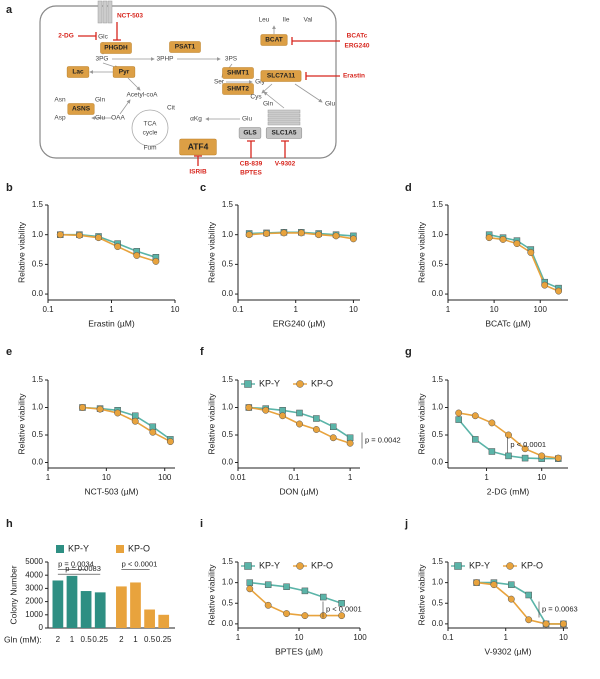 The width and height of the screenshot is (600, 679). Describe the element at coordinates (173, 83) in the screenshot. I see `diagram: a` at that location.